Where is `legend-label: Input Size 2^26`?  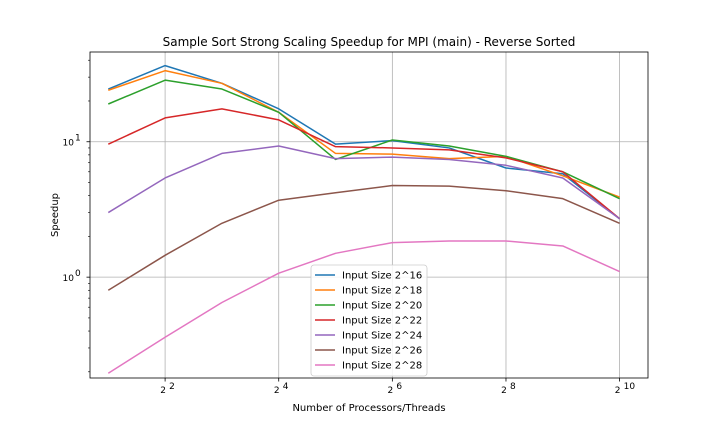
legend-label: Input Size 2^26 is located at coordinates (382, 351).